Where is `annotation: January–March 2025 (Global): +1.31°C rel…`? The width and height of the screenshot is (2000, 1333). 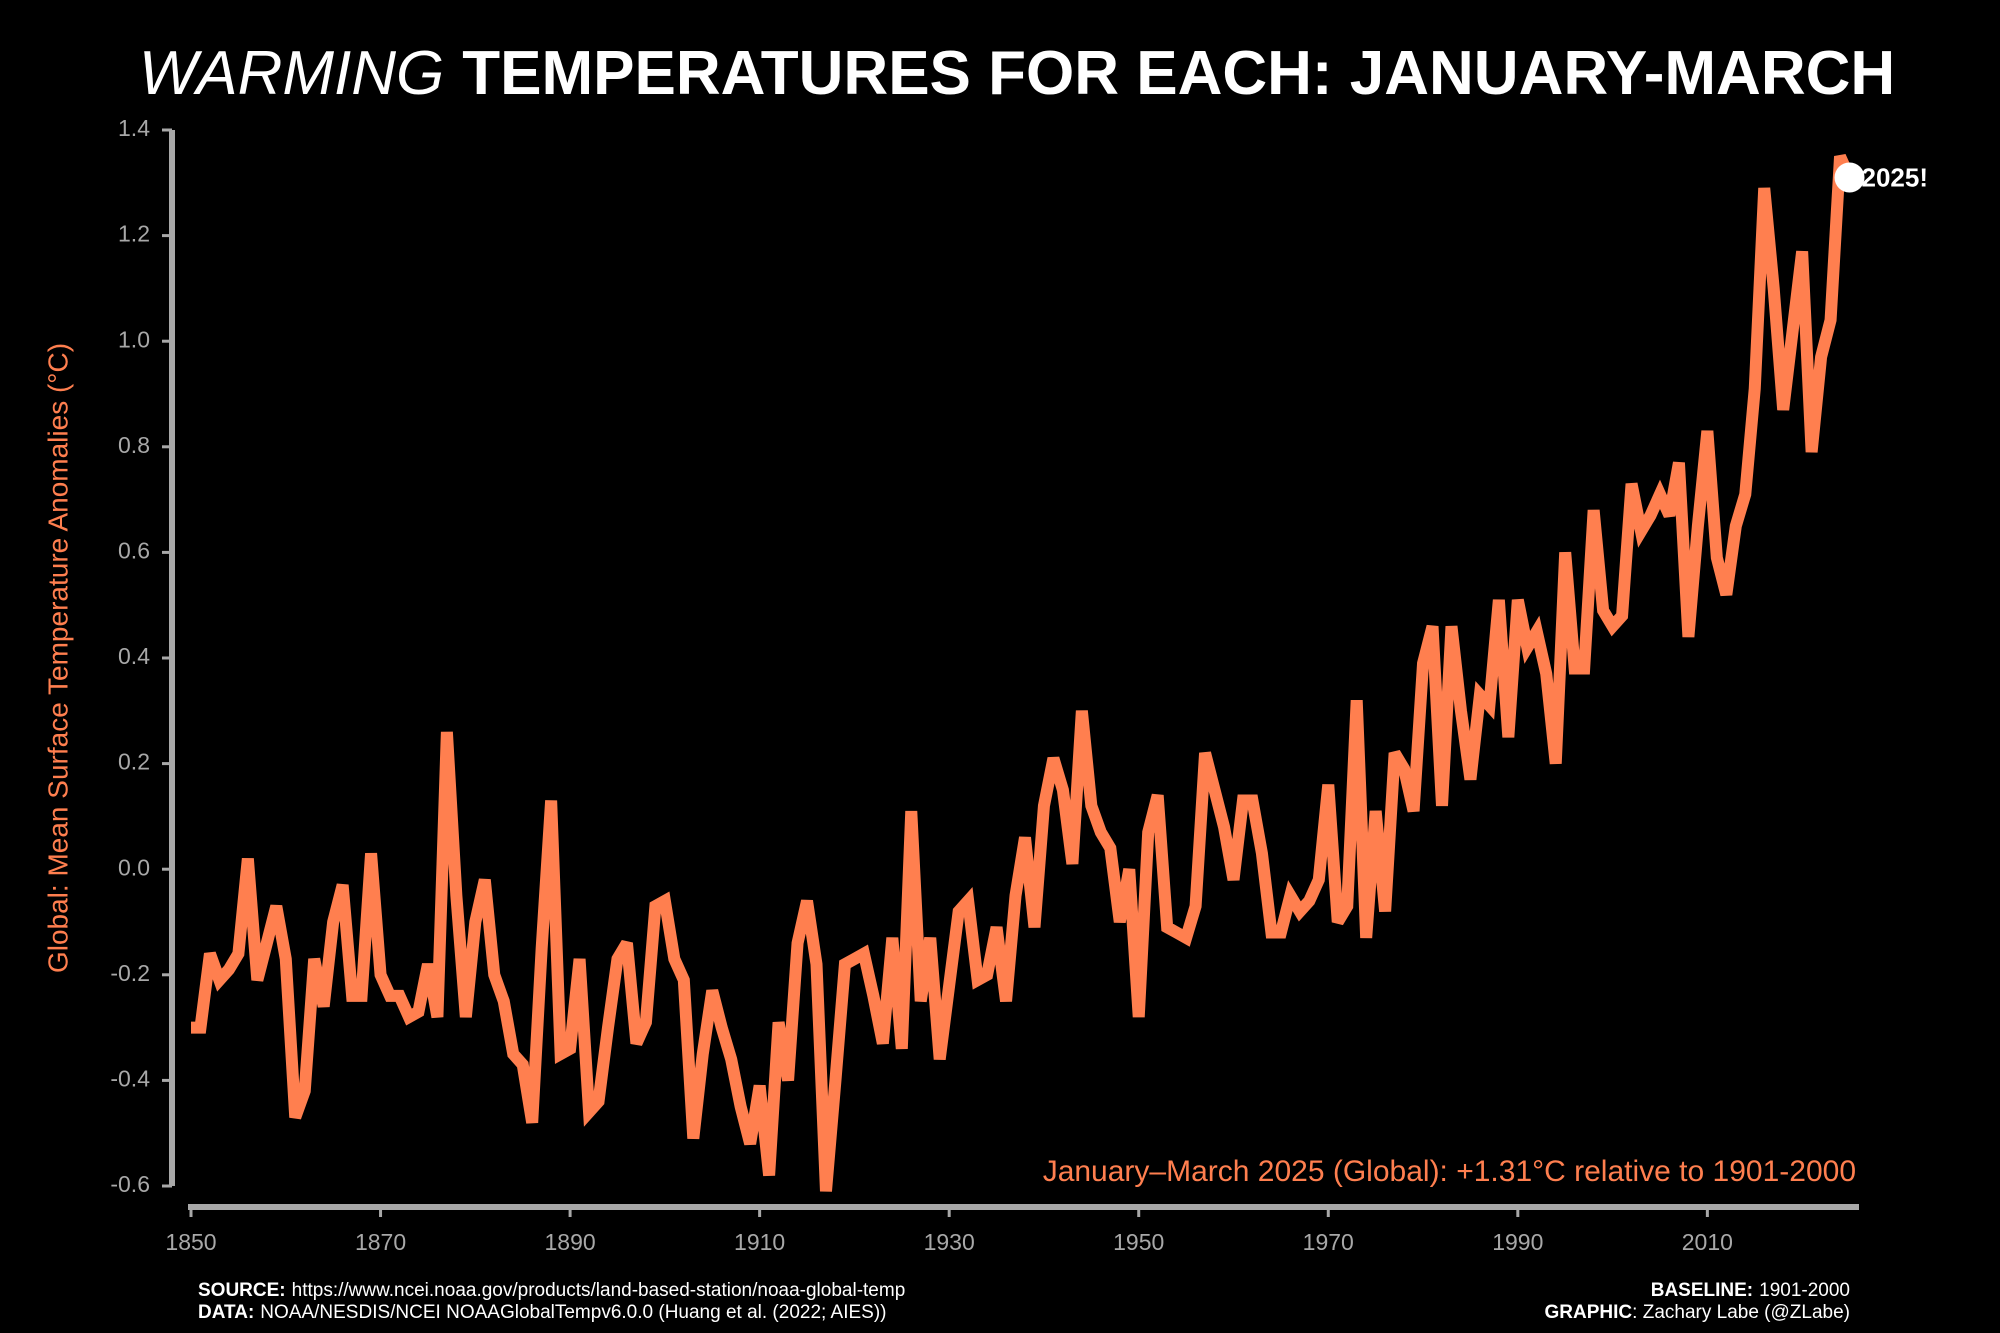 annotation: January–March 2025 (Global): +1.31°C rel… is located at coordinates (1449, 1171).